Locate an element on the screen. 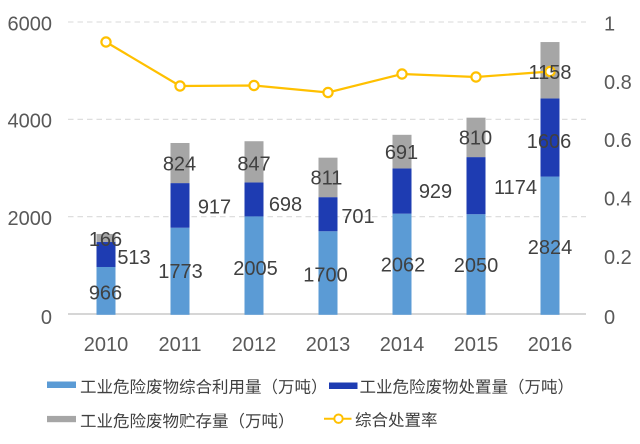  svg-text: 2016 is located at coordinates (550, 345).